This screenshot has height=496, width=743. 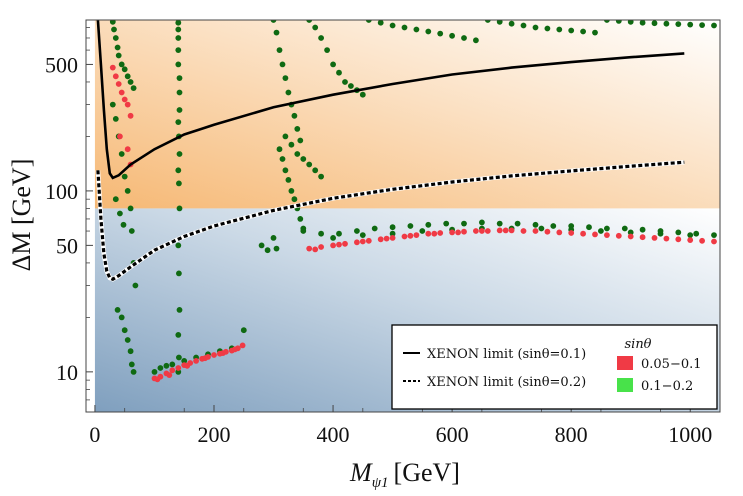 What do you see at coordinates (21, 215) in the screenshot?
I see `y-axis-title: ΔM [GeV]` at bounding box center [21, 215].